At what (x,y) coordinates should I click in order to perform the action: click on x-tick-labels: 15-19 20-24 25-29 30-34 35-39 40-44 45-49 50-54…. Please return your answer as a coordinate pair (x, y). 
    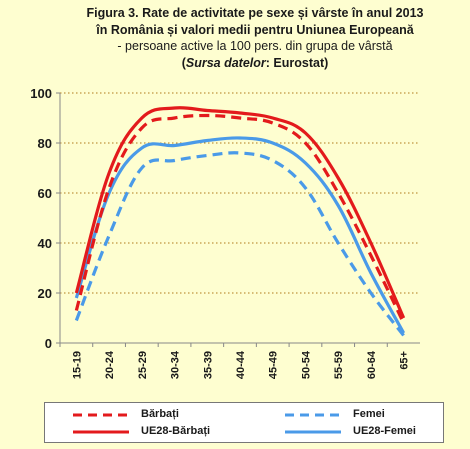
    Looking at the image, I should click on (235, 361).